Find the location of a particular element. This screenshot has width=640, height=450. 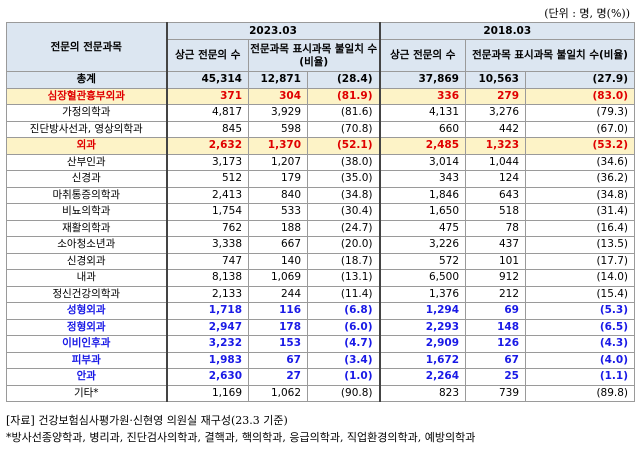

table-row: 소아청소년과 3,338 667 (20.0) 3,226 437 (13.5) is located at coordinates (321, 245).